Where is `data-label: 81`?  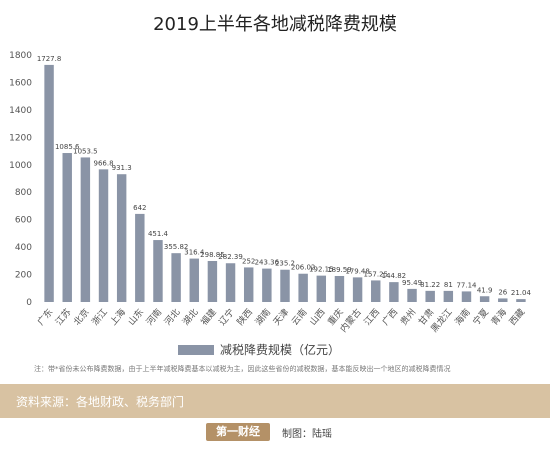
data-label: 81 is located at coordinates (448, 285).